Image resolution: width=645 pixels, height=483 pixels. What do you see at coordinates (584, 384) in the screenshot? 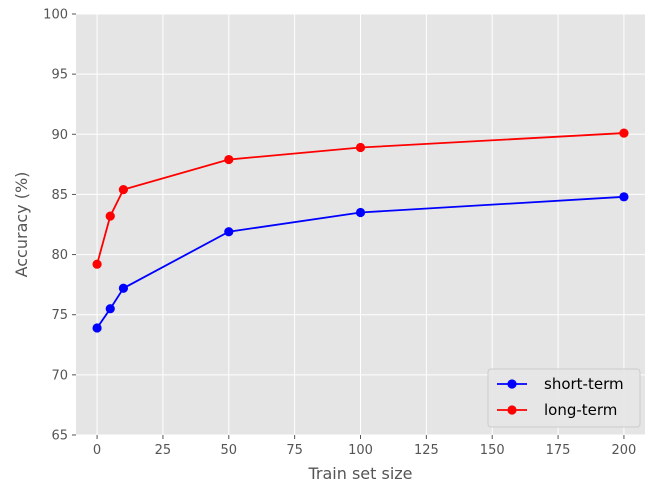
I see `legend-label: short-term` at bounding box center [584, 384].